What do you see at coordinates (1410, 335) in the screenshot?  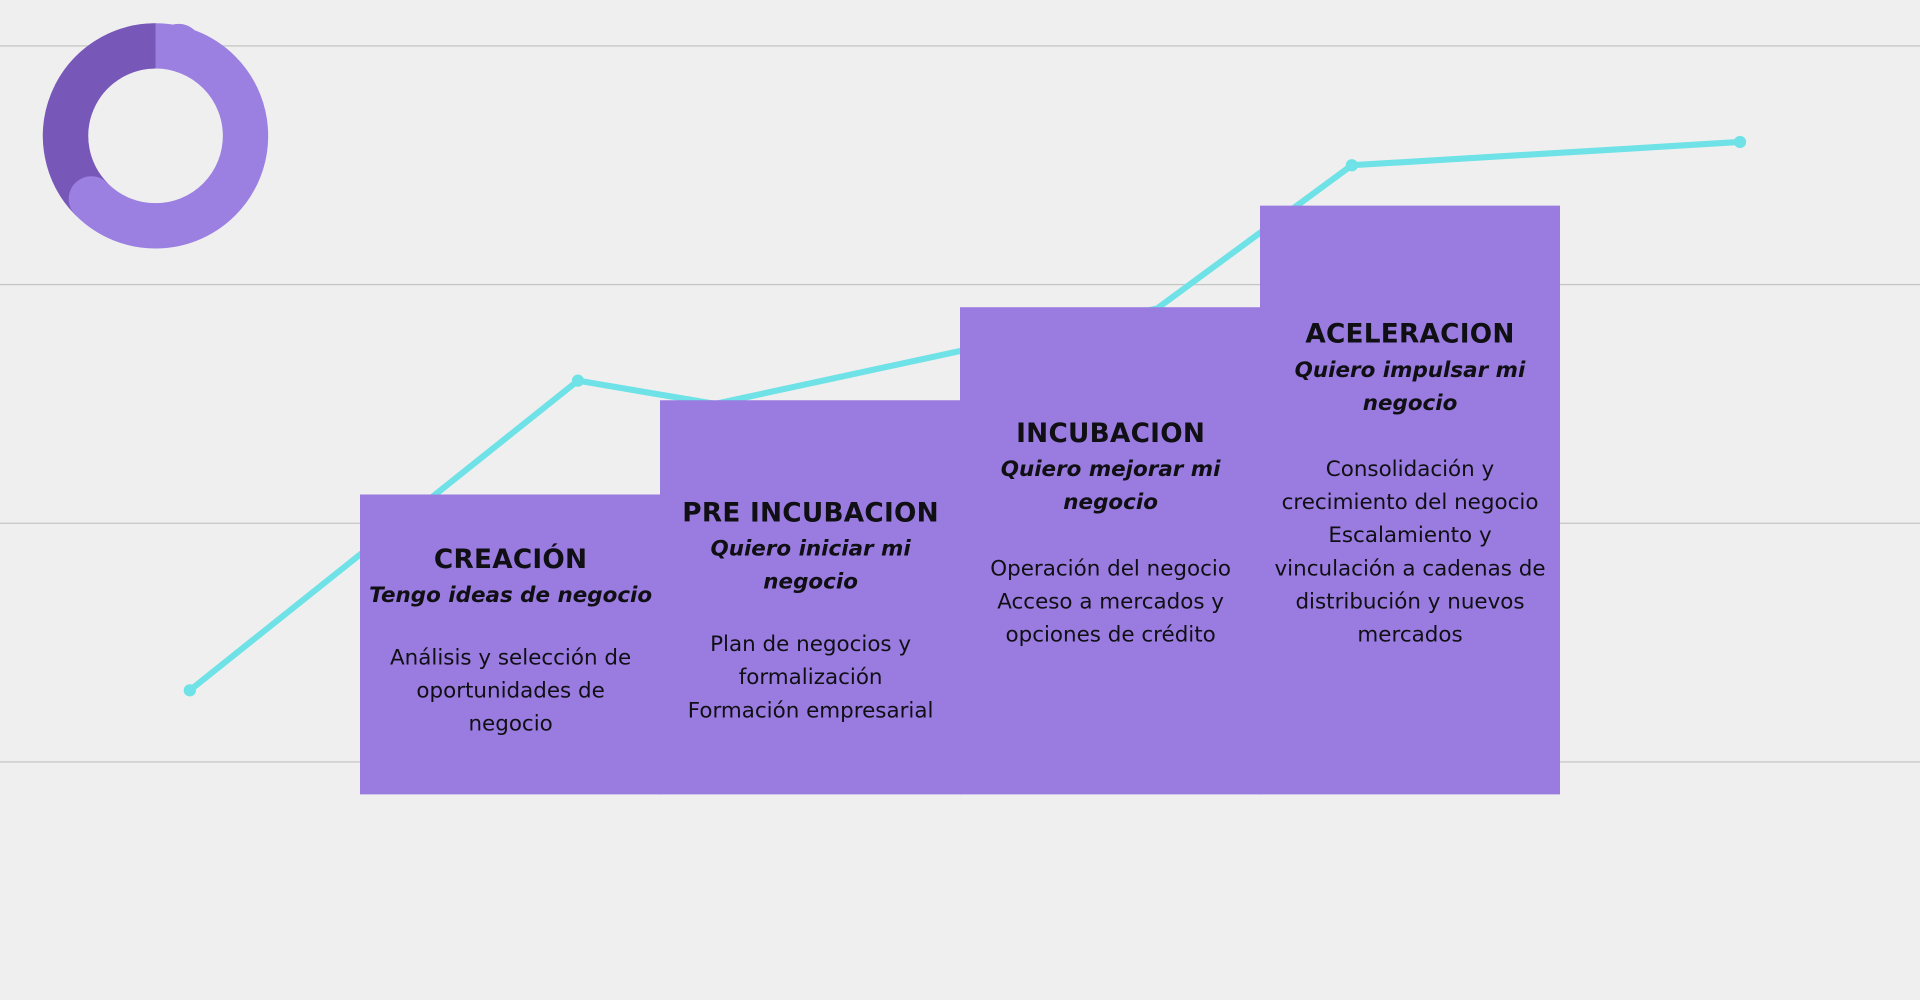 I see `step-title: ACELERACION` at bounding box center [1410, 335].